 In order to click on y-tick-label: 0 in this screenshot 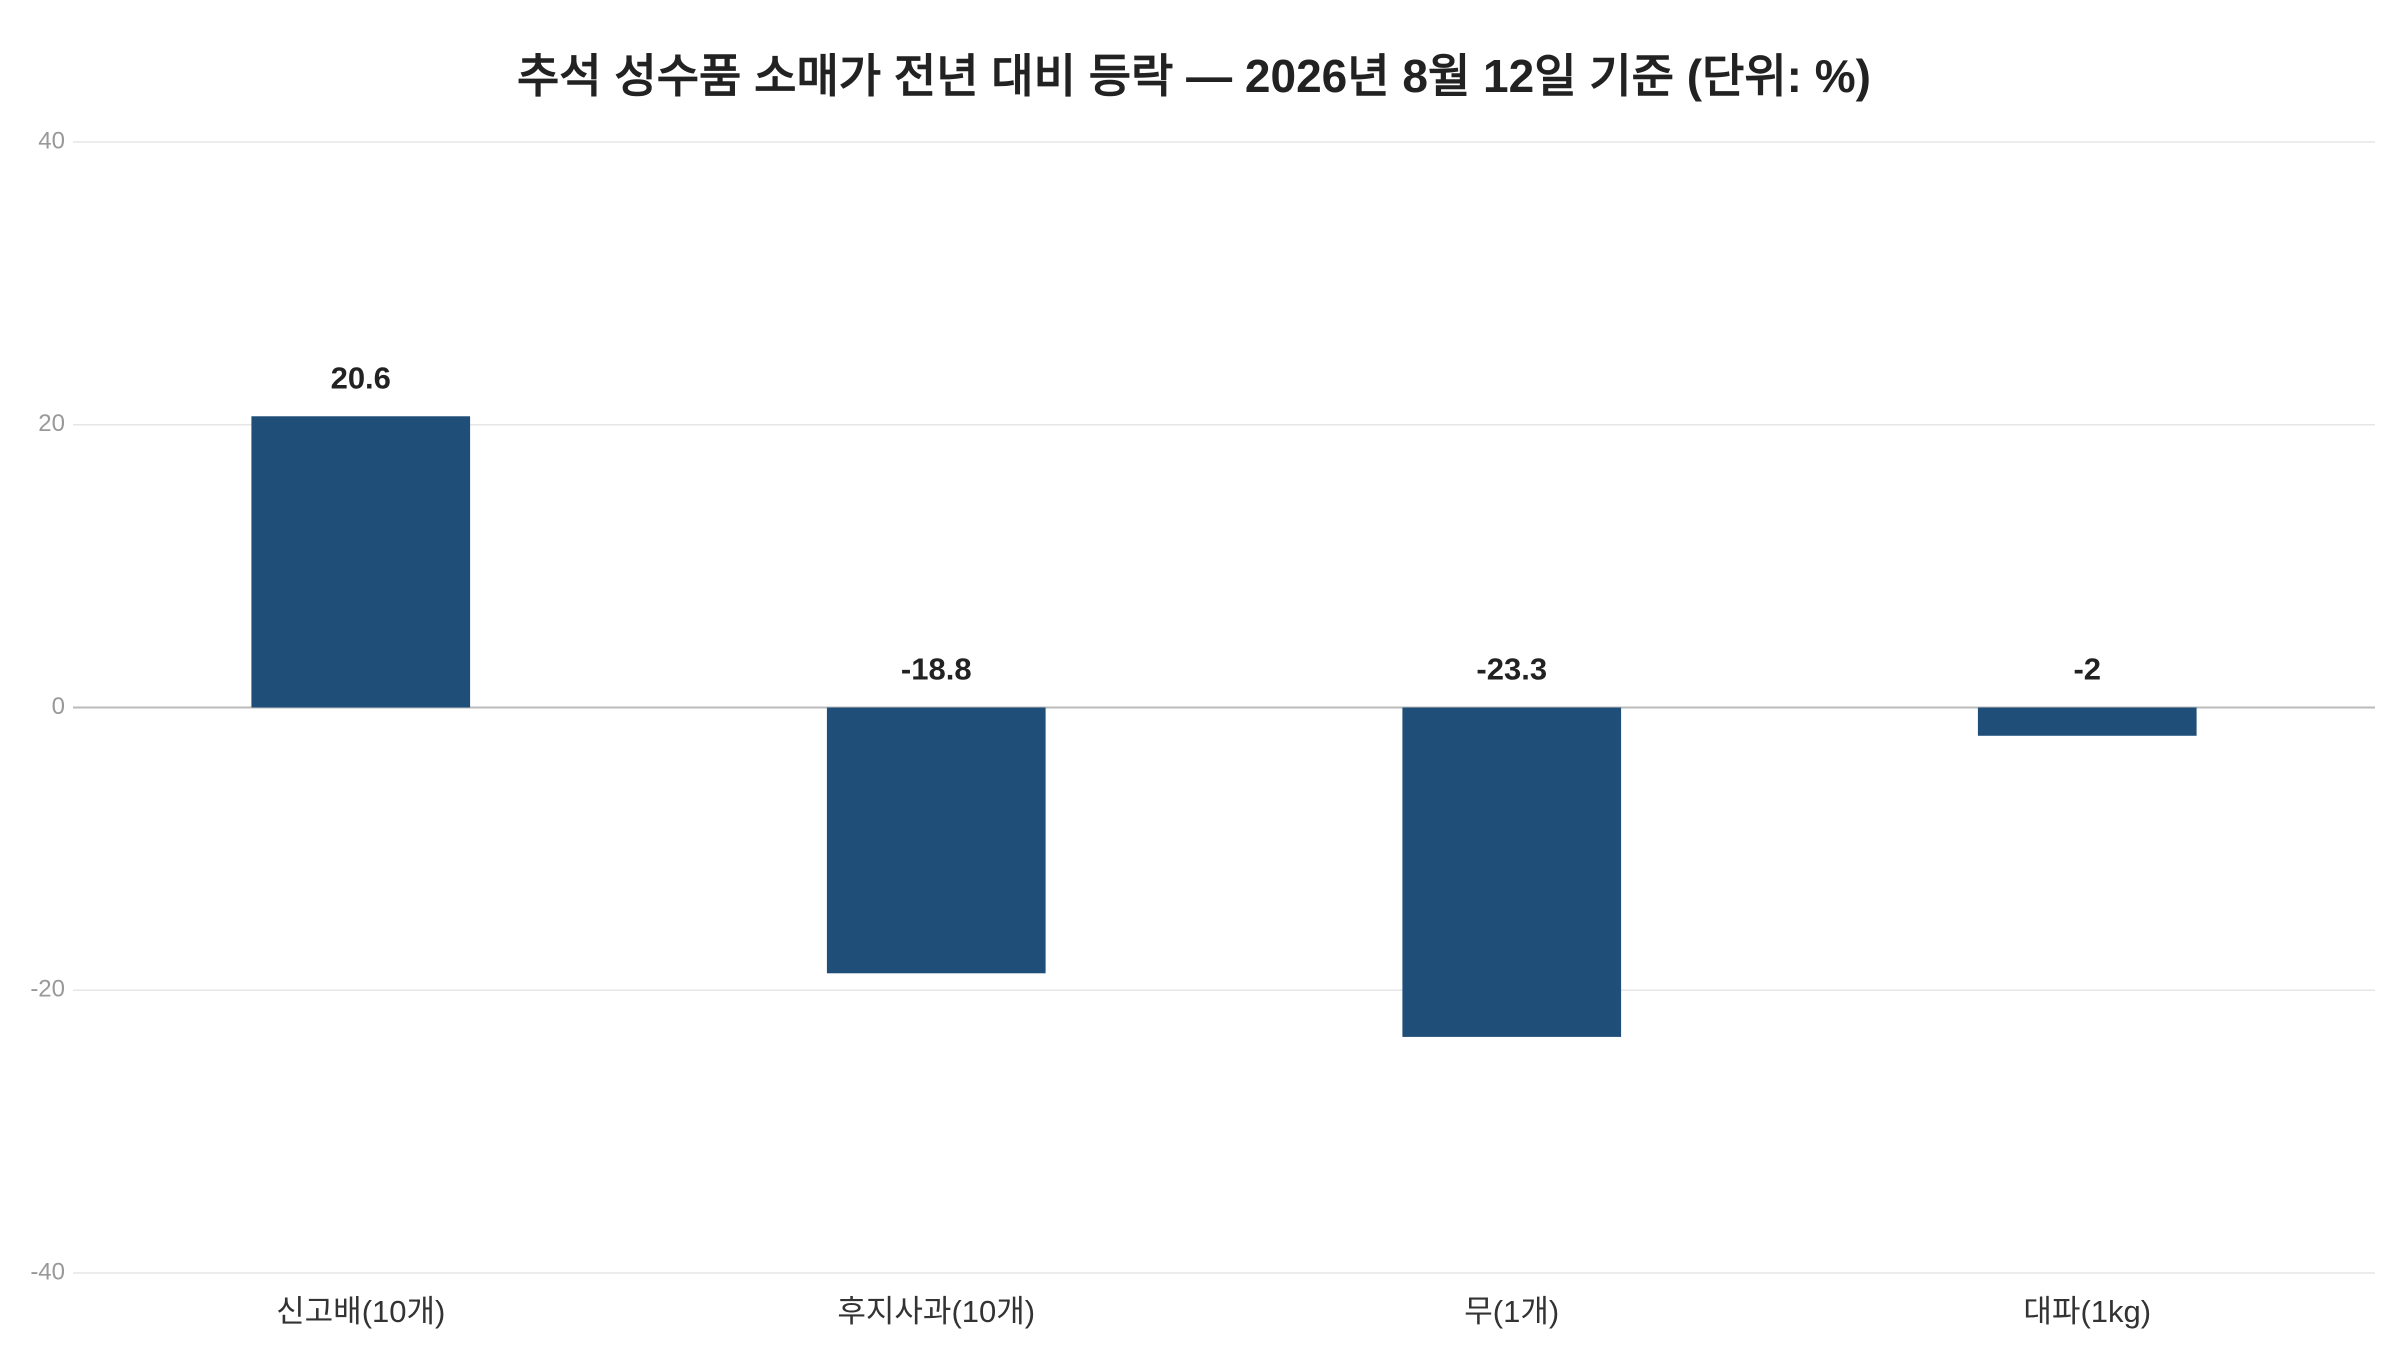, I will do `click(58, 706)`.